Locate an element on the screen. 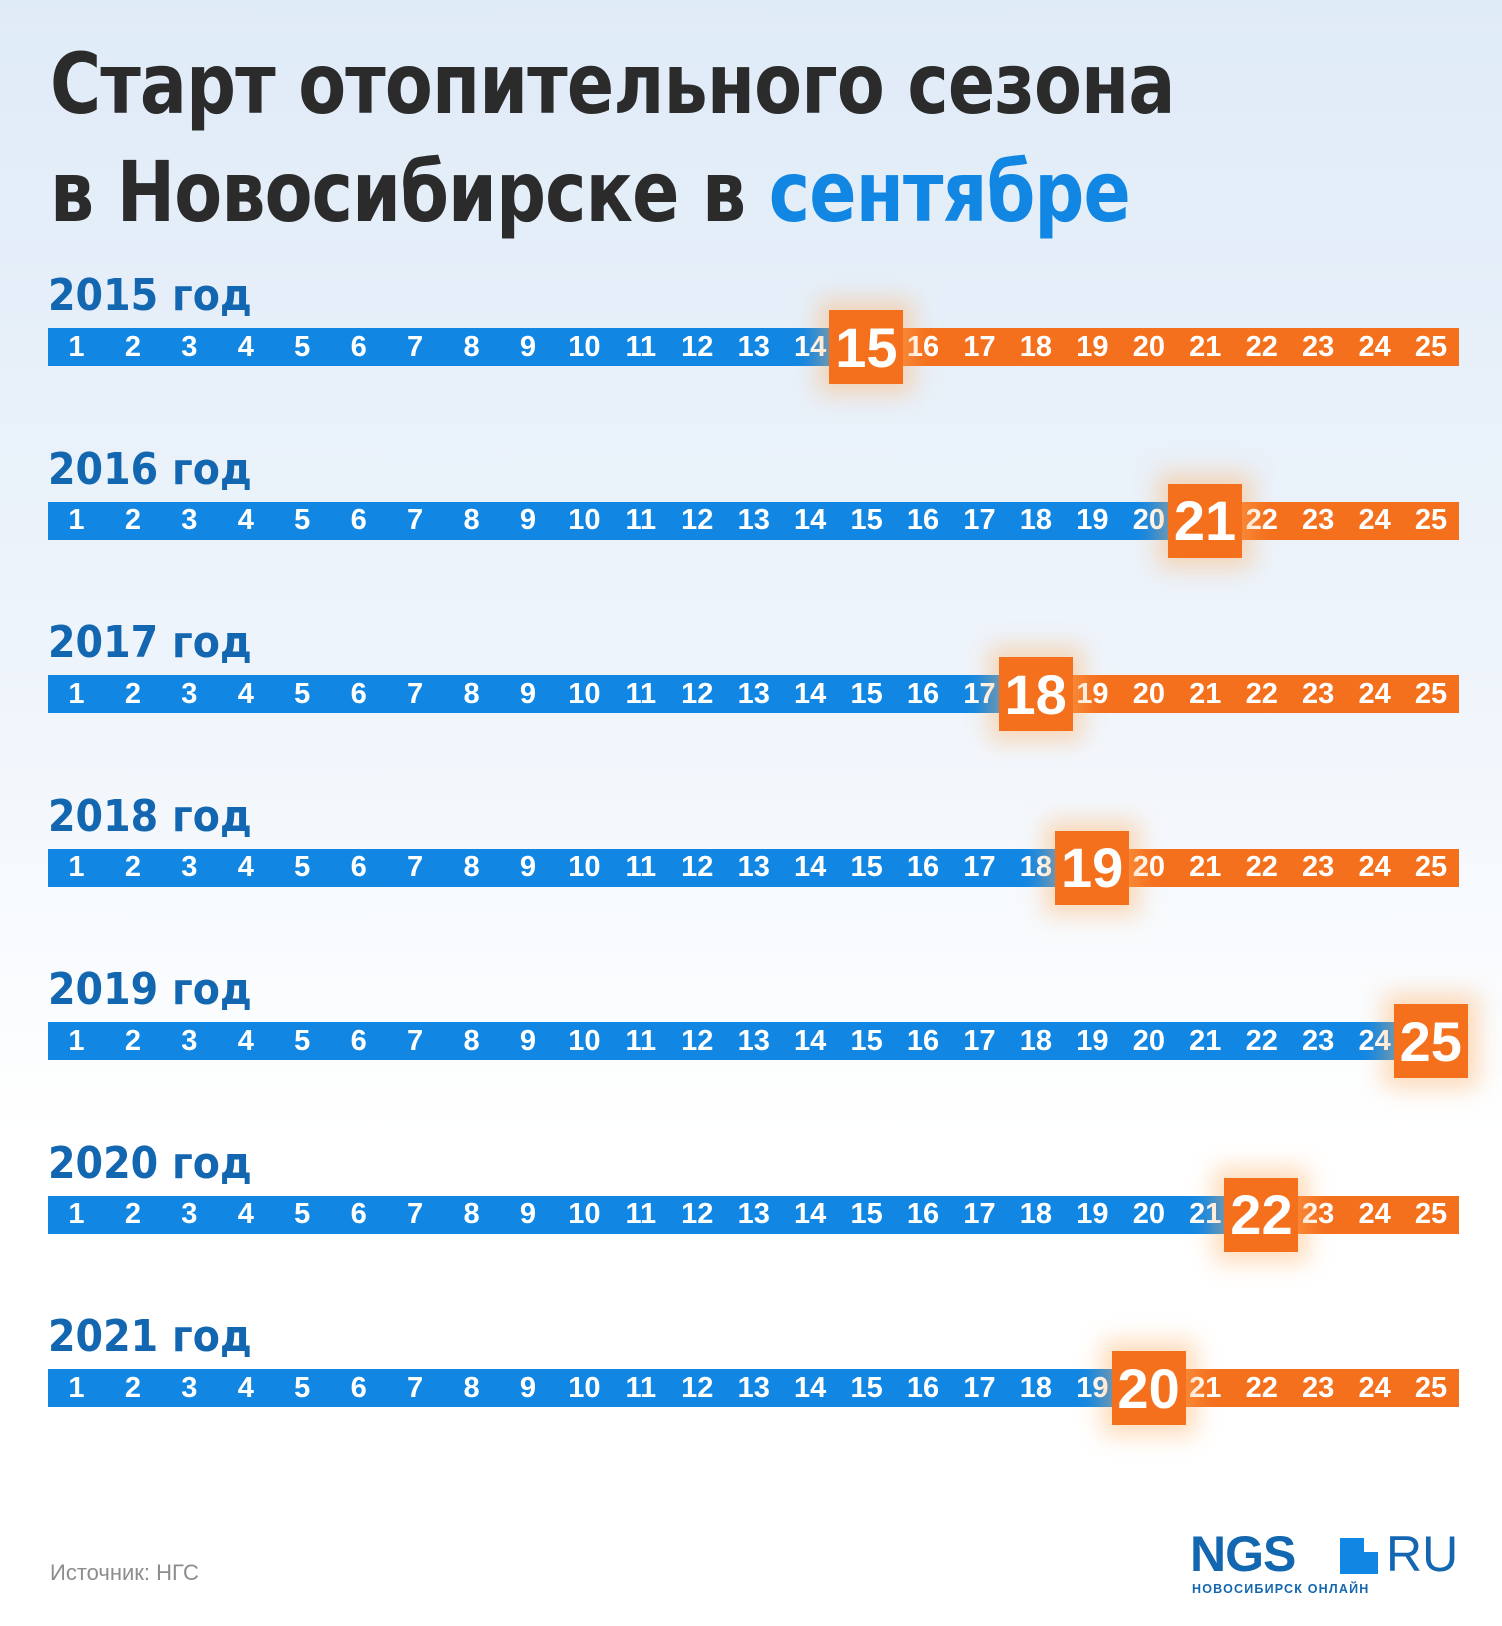  start-day-marker: 19 is located at coordinates (1092, 867).